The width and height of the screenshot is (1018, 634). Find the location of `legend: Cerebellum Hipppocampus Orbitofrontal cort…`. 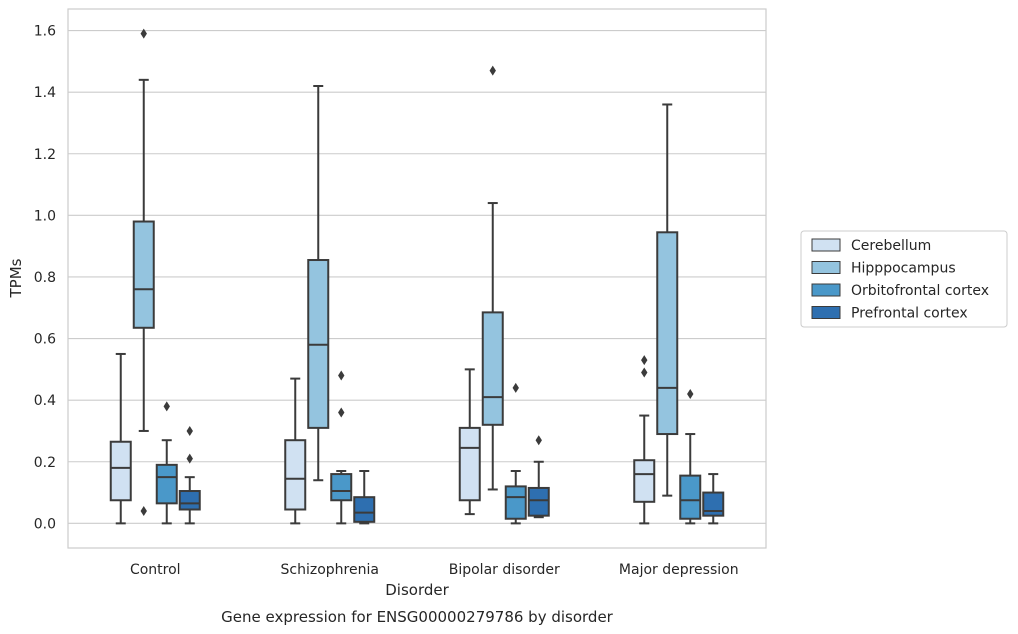

legend: Cerebellum Hipppocampus Orbitofrontal cort… is located at coordinates (904, 279).